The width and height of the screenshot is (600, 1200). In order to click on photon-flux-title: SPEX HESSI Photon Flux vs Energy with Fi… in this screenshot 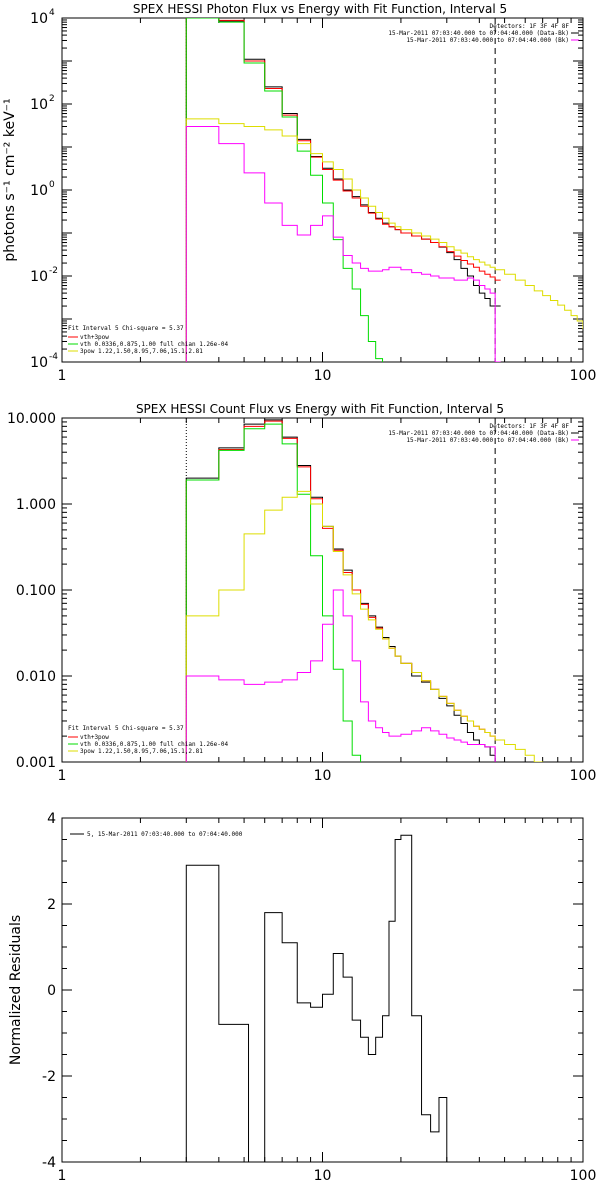, I will do `click(320, 9)`.